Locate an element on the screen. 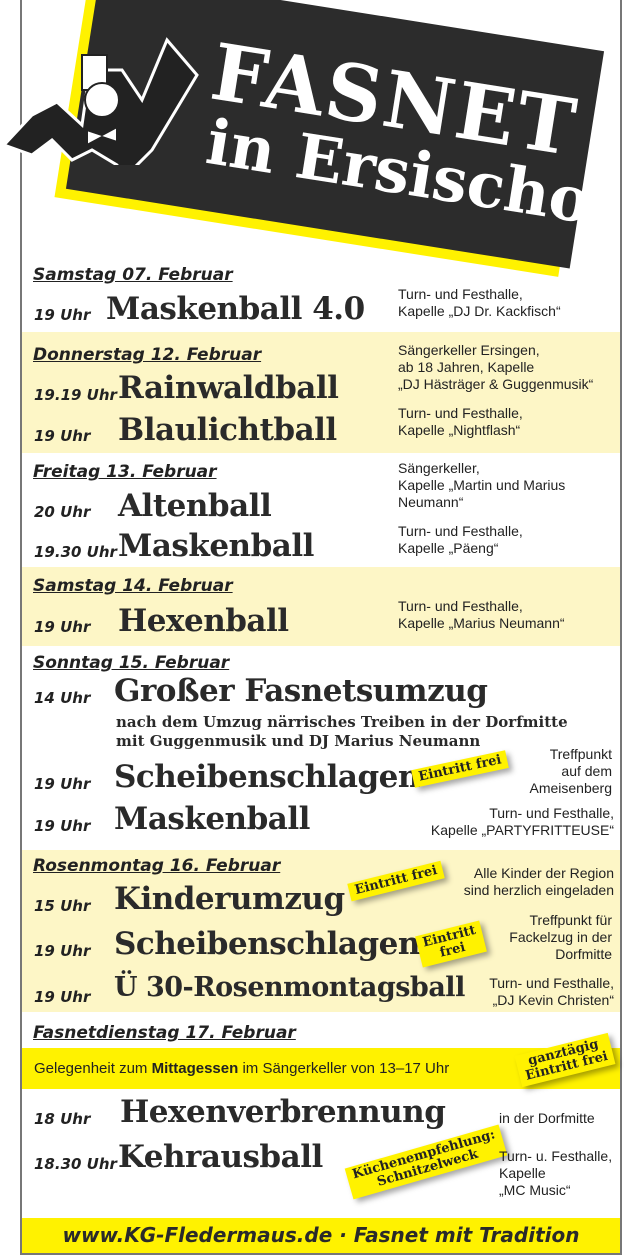 The height and width of the screenshot is (1255, 624). event-time: 19.30 Uhr is located at coordinates (75, 552).